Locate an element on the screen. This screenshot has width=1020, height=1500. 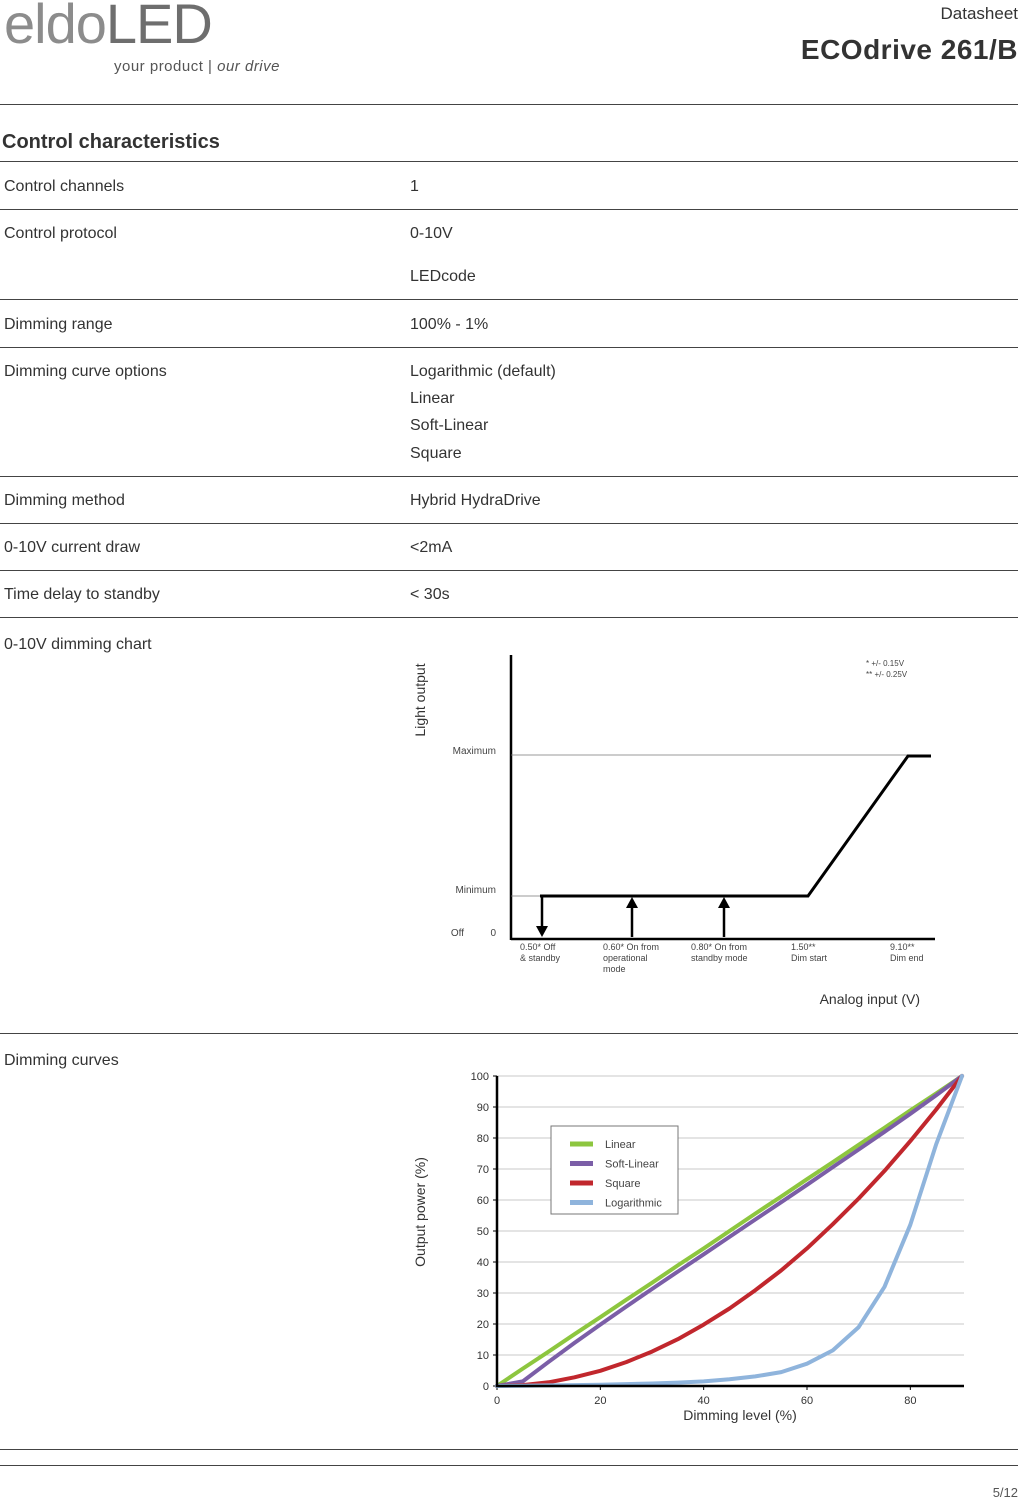
y-tick-label: 70 is located at coordinates (483, 1170).